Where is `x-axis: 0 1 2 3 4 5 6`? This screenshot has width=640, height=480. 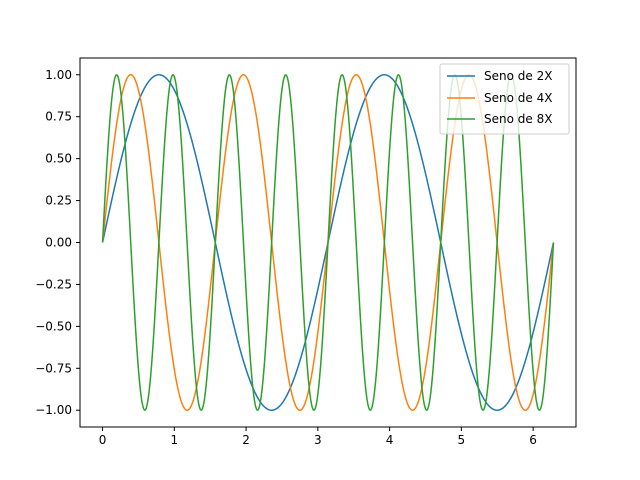 x-axis: 0 1 2 3 4 5 6 is located at coordinates (318, 437).